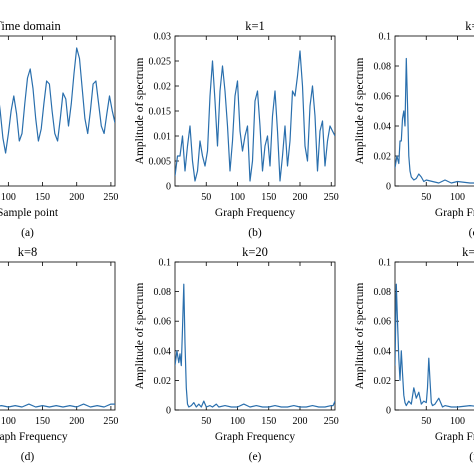  What do you see at coordinates (469, 26) in the screenshot?
I see `chart-title: k=4` at bounding box center [469, 26].